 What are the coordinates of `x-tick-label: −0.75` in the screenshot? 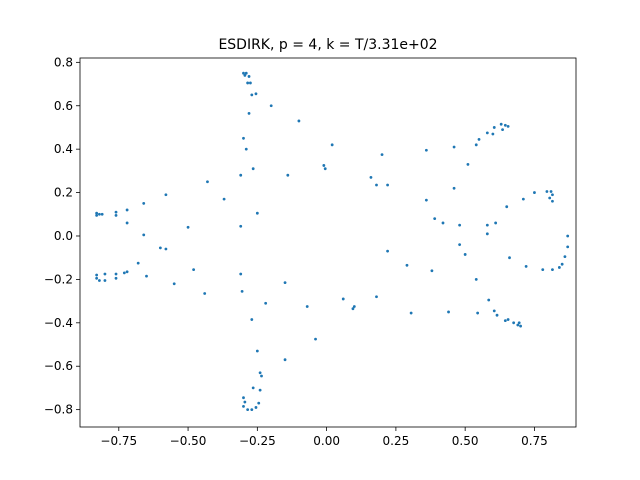 It's located at (118, 441).